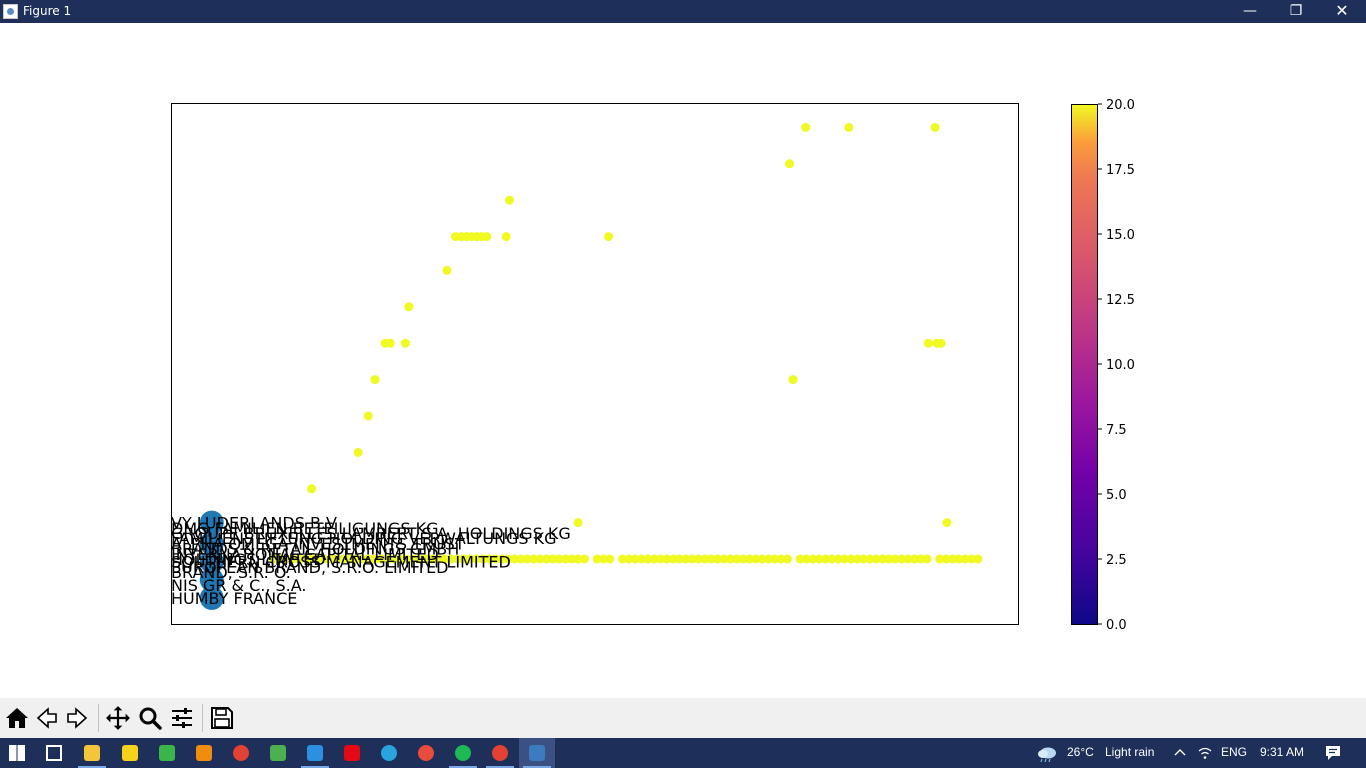 The height and width of the screenshot is (768, 1366). What do you see at coordinates (1342, 10) in the screenshot?
I see `close-button: ✕` at bounding box center [1342, 10].